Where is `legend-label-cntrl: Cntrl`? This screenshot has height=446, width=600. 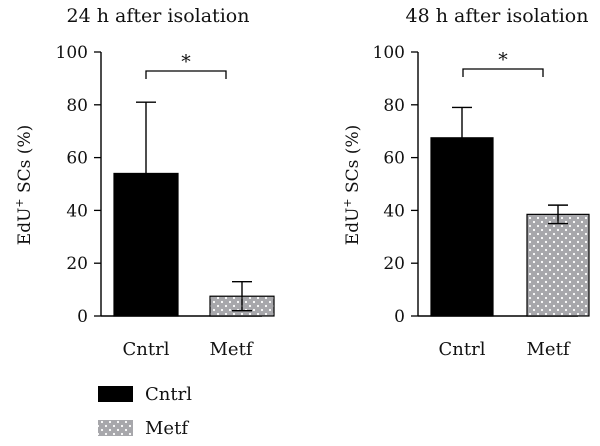 legend-label-cntrl: Cntrl is located at coordinates (168, 394).